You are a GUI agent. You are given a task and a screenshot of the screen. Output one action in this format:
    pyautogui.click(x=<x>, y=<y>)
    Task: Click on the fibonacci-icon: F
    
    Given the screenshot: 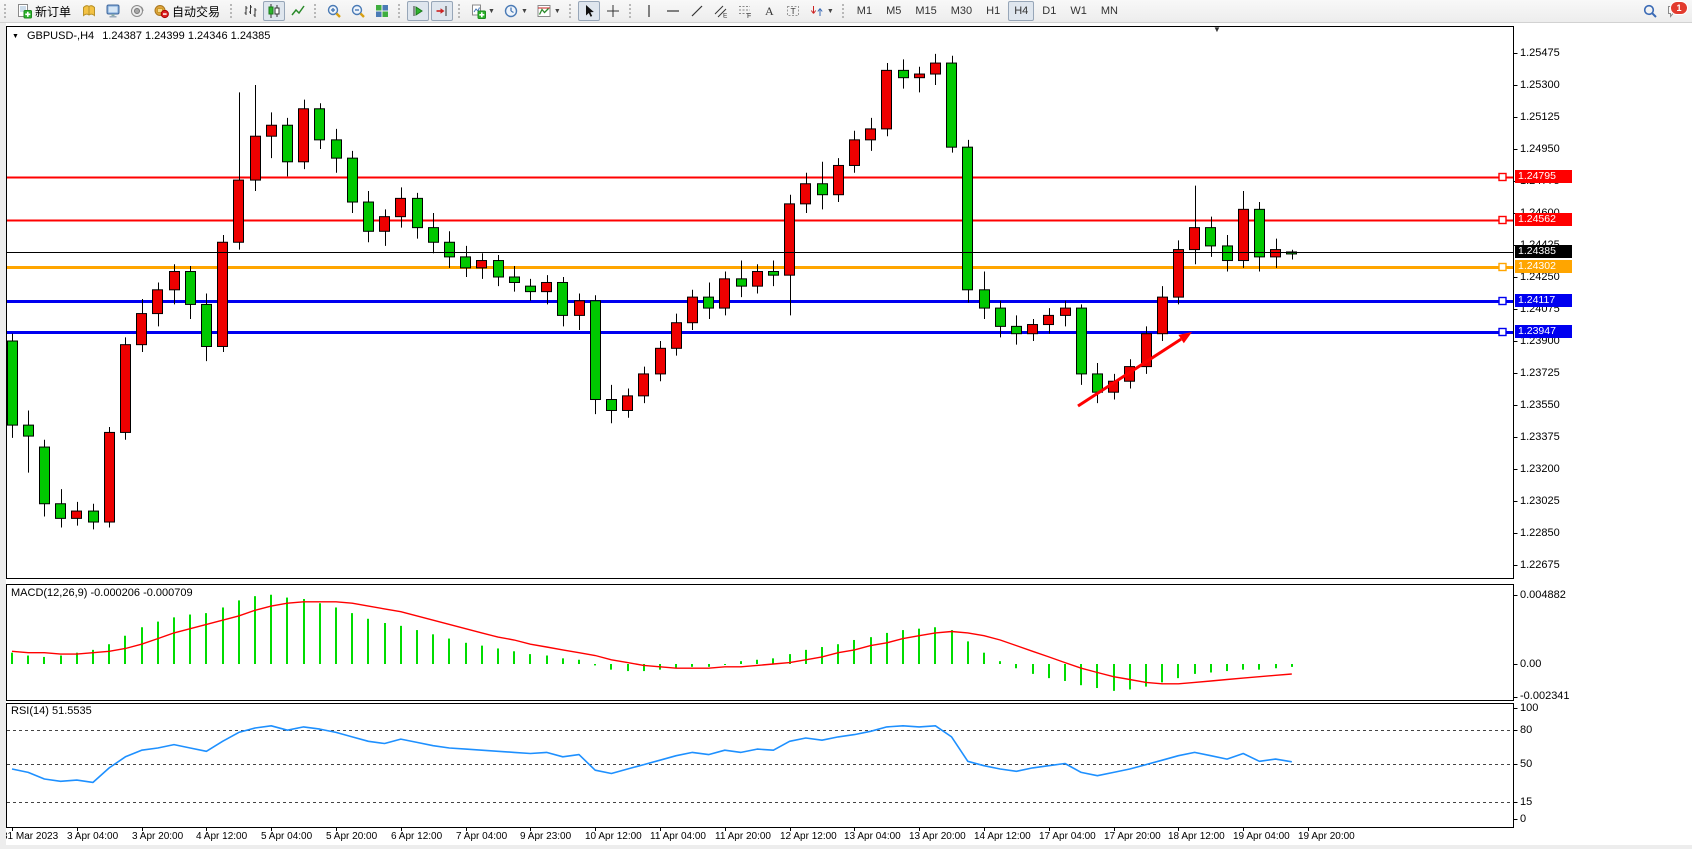 What is the action you would take?
    pyautogui.click(x=745, y=11)
    